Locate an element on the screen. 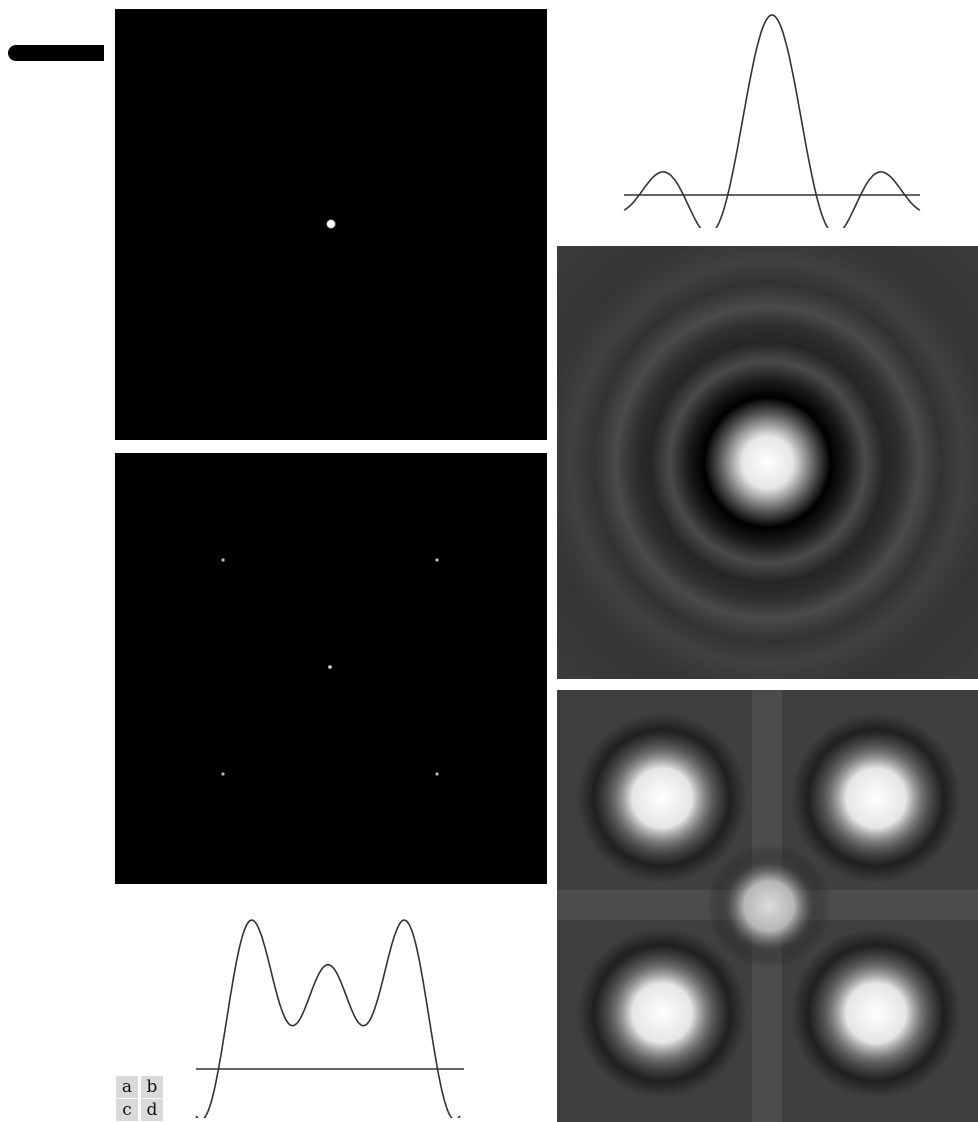 Image resolution: width=978 pixels, height=1122 pixels. profile-d-svg is located at coordinates (330, 1007).